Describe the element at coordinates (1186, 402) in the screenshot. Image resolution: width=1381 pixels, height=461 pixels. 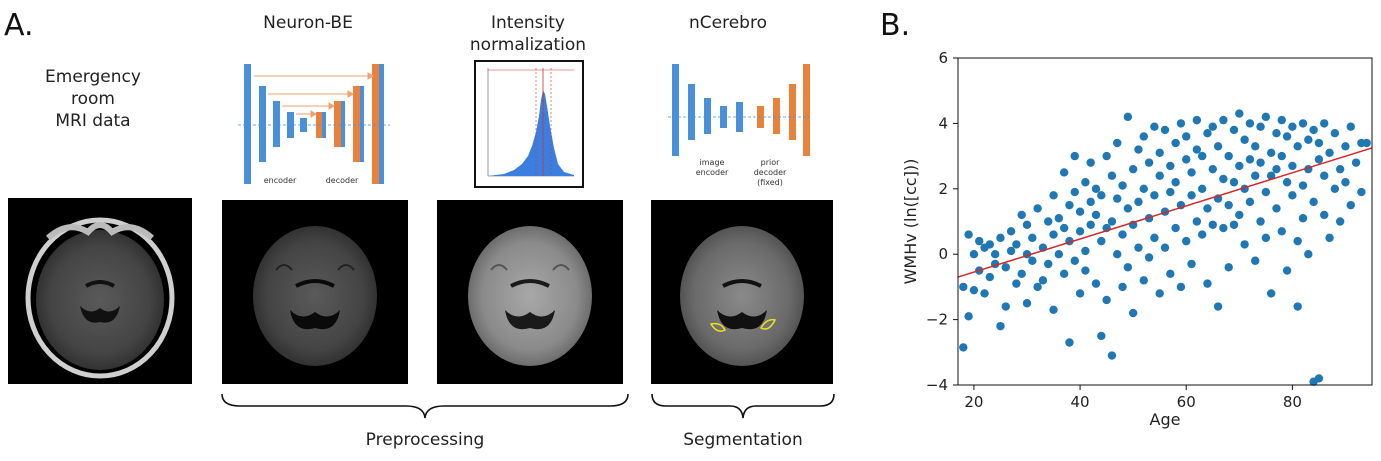
I see `x-tick-label: 60` at that location.